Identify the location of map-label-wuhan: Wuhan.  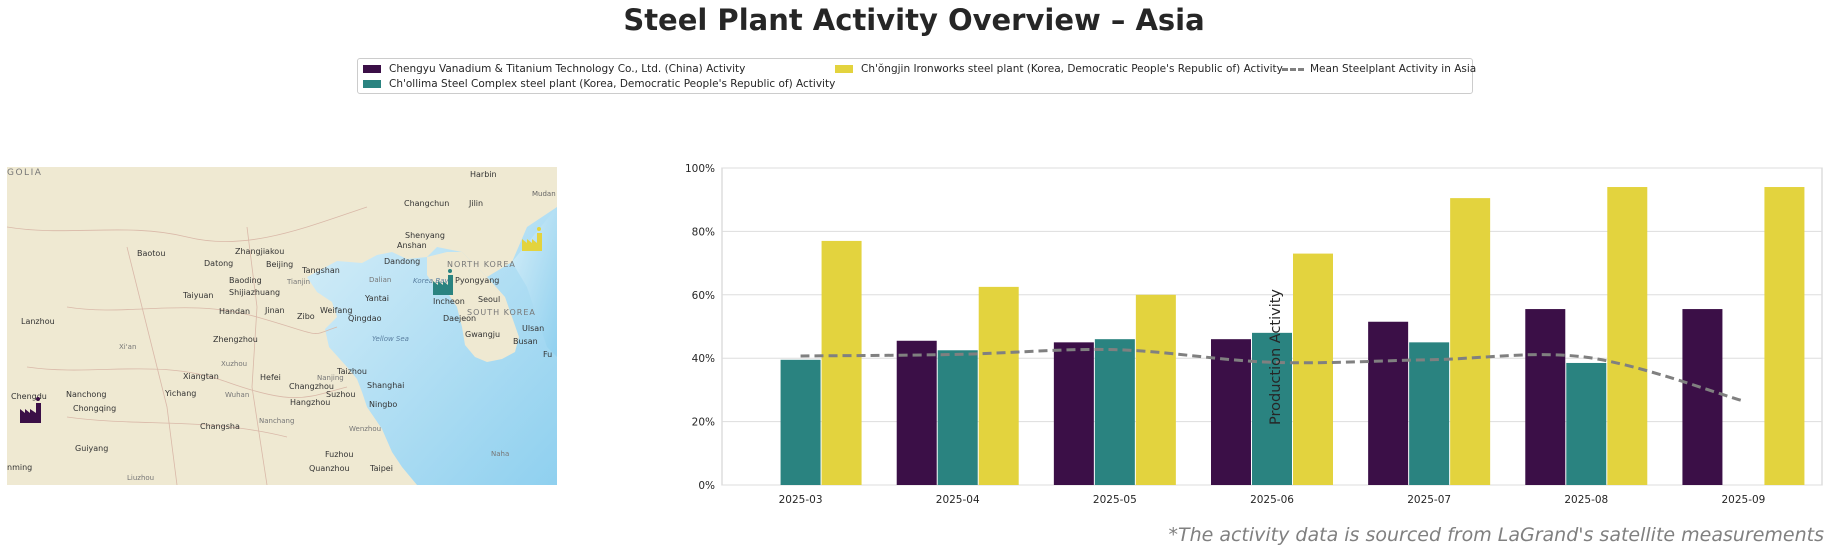
(237, 395).